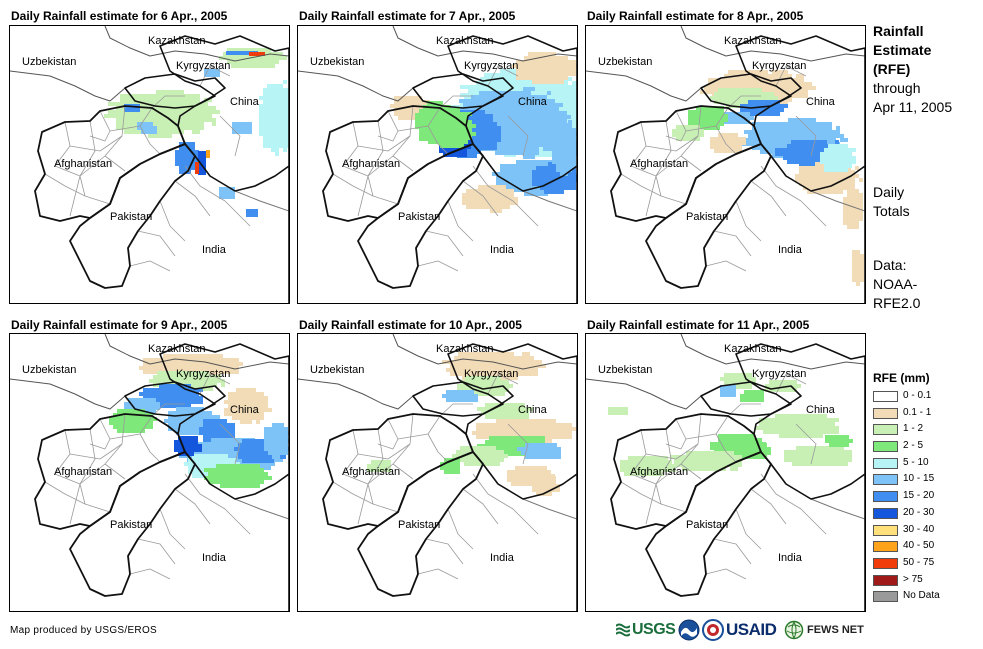 The image size is (983, 649). Describe the element at coordinates (820, 102) in the screenshot. I see `country-label-china: China` at that location.